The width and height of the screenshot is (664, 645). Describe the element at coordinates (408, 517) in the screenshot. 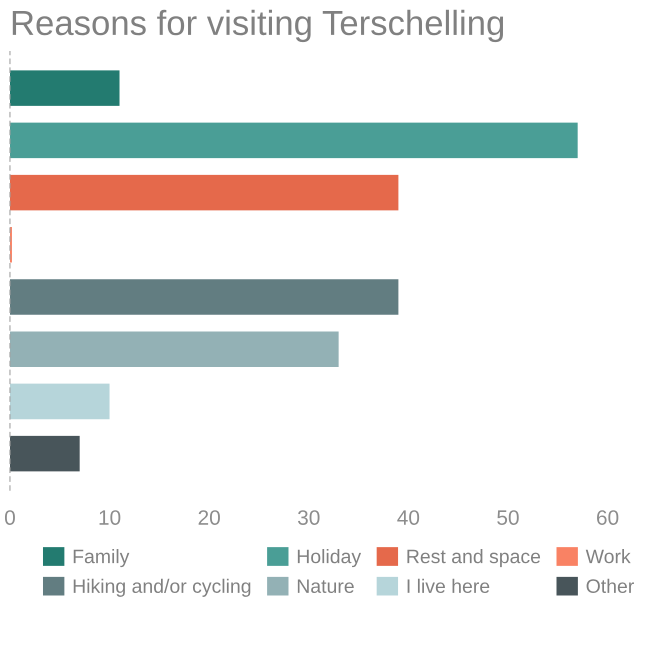

I see `x-tick-label: 40` at that location.